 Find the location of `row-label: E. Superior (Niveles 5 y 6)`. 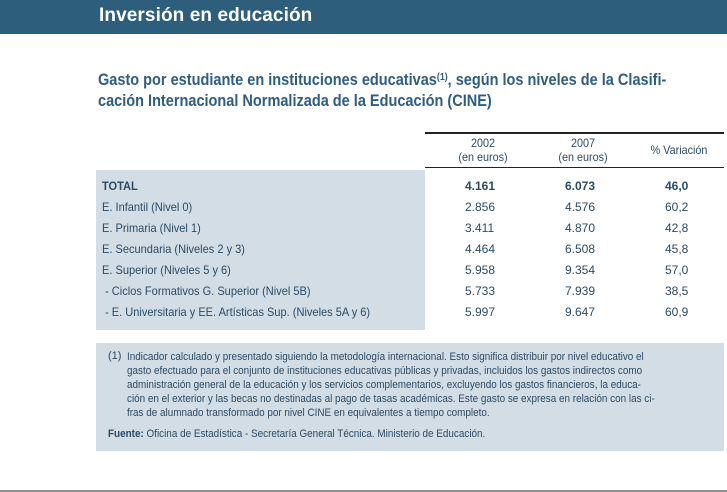

row-label: E. Superior (Niveles 5 y 6) is located at coordinates (166, 270).